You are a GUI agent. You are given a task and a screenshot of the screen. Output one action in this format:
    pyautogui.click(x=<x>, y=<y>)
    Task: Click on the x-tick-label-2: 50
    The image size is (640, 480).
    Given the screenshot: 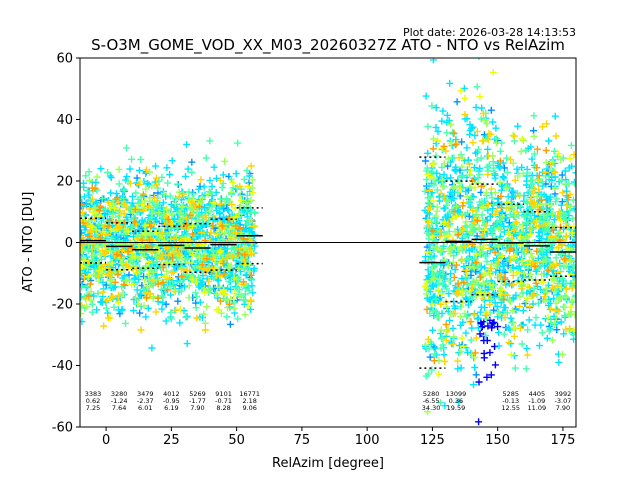 What is the action you would take?
    pyautogui.click(x=236, y=440)
    